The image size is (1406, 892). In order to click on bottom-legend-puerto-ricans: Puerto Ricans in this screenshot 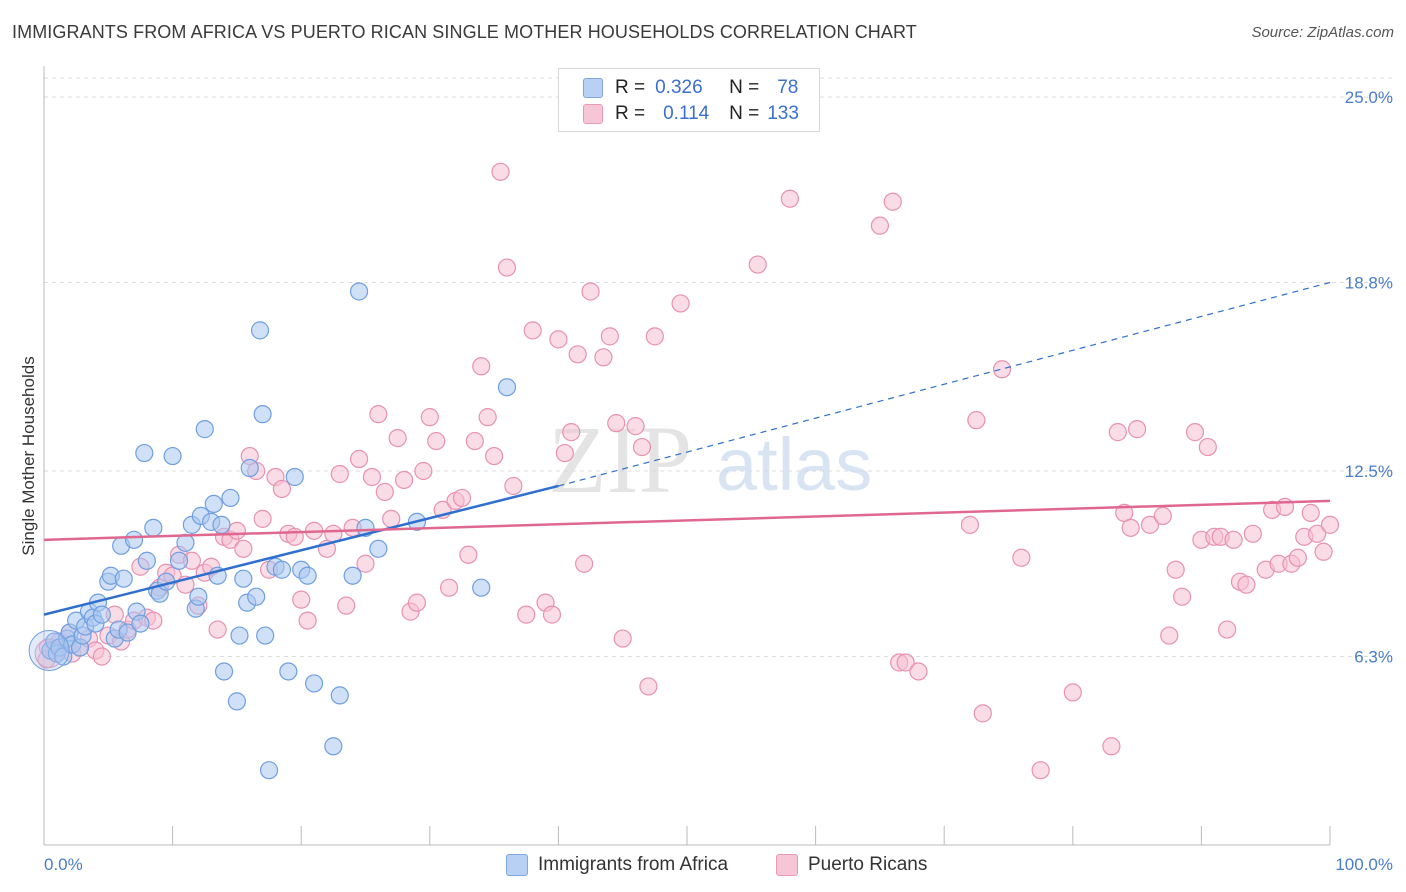, I will do `click(851, 865)`.